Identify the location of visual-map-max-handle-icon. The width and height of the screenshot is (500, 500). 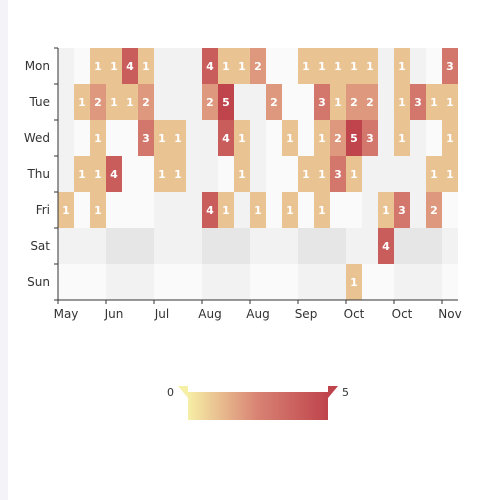
(333, 392).